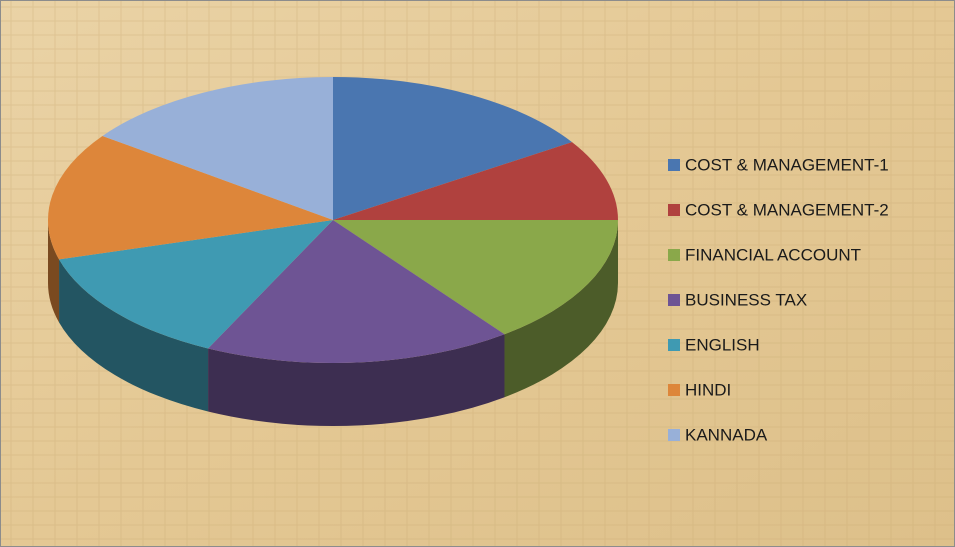  What do you see at coordinates (708, 389) in the screenshot?
I see `legend-label: HINDI` at bounding box center [708, 389].